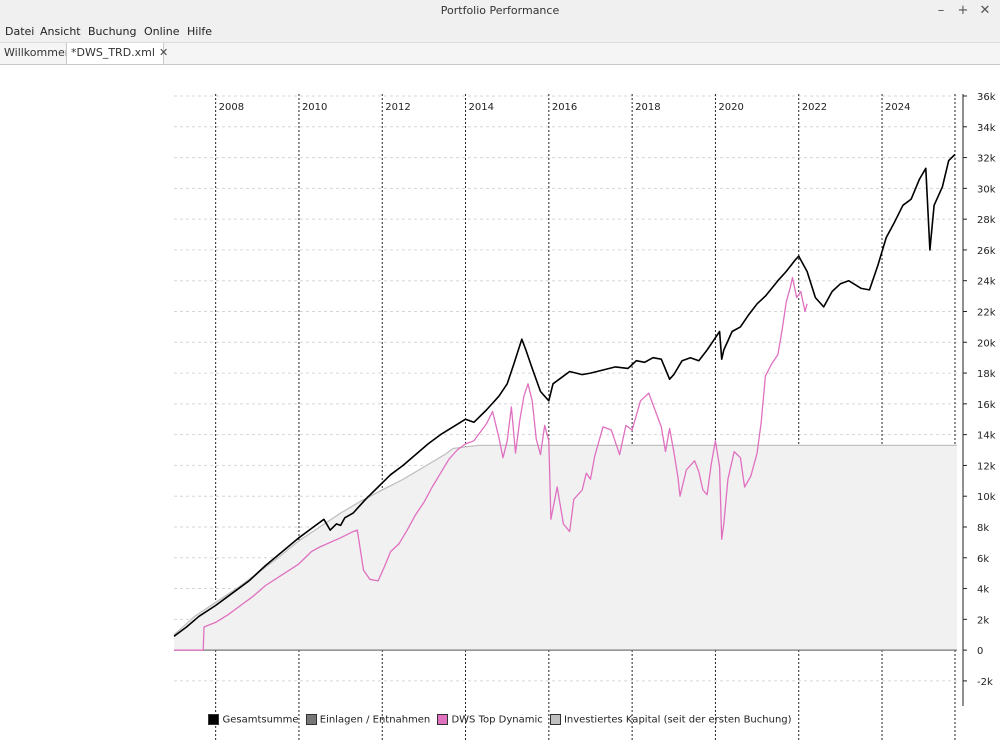 Image resolution: width=1000 pixels, height=745 pixels. Describe the element at coordinates (986, 436) in the screenshot. I see `y-tick-label: 14k` at that location.